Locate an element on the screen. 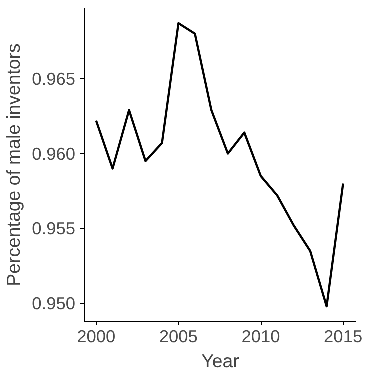 The image size is (374, 374). x-tick-label: 2010 is located at coordinates (261, 336).